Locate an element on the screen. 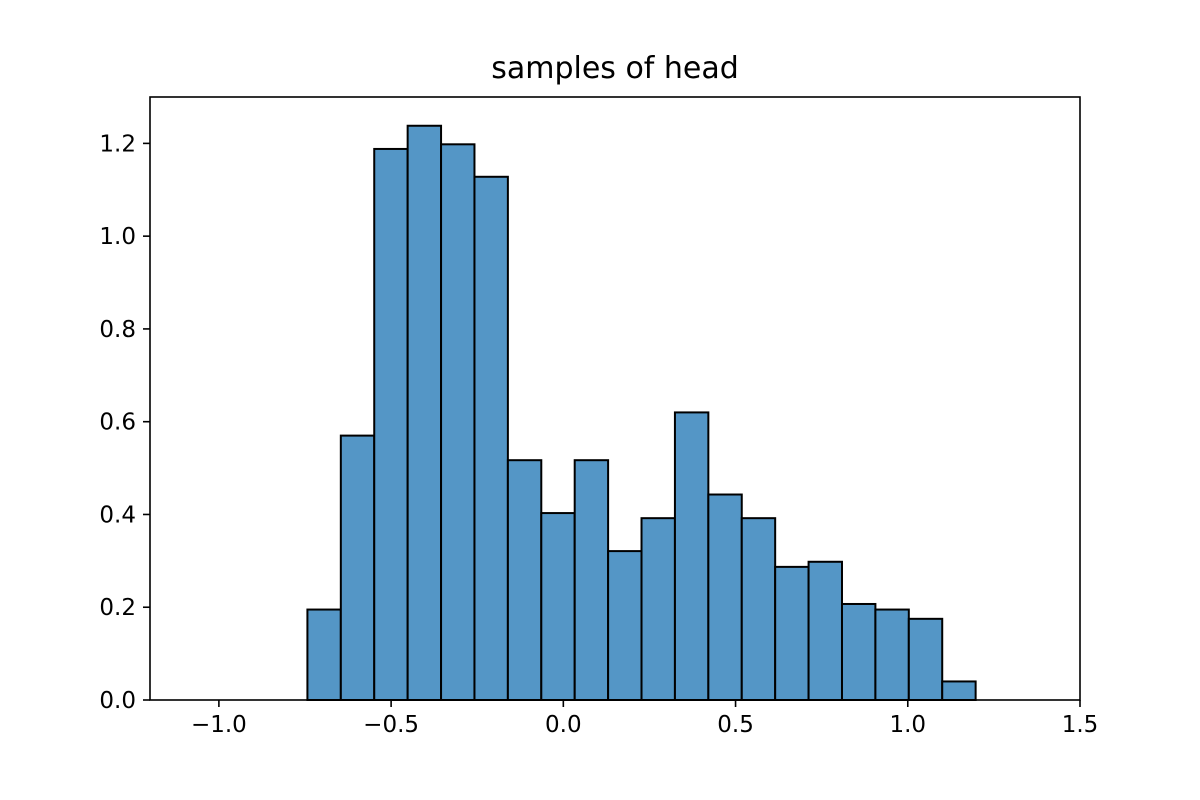 This screenshot has width=1200, height=800. y-tick-label: 0.0 is located at coordinates (117, 701).